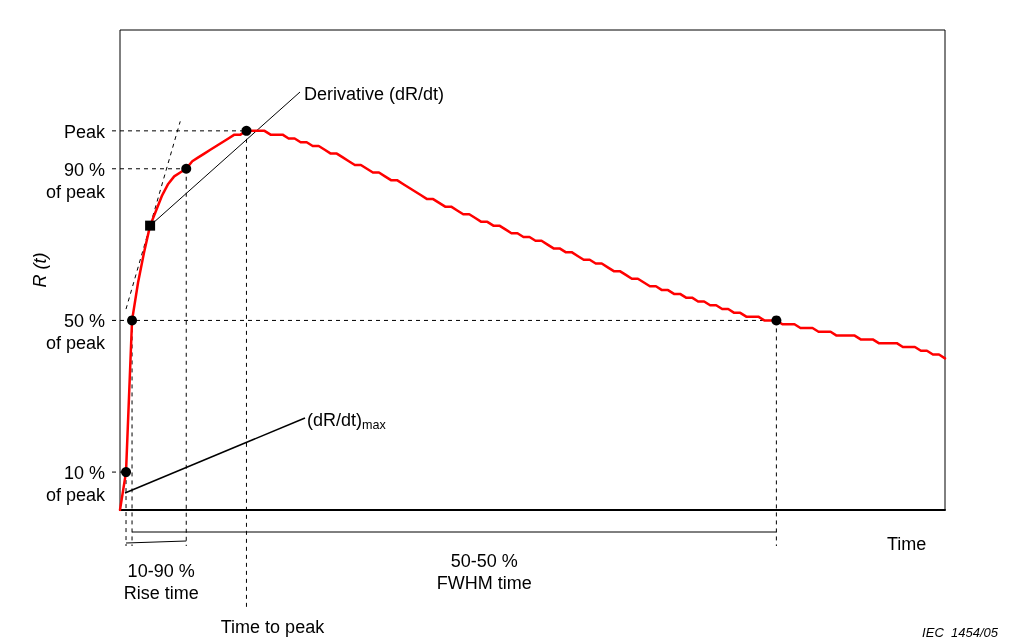  What do you see at coordinates (75, 180) in the screenshot?
I see `ref-line-label: 90 % of peak` at bounding box center [75, 180].